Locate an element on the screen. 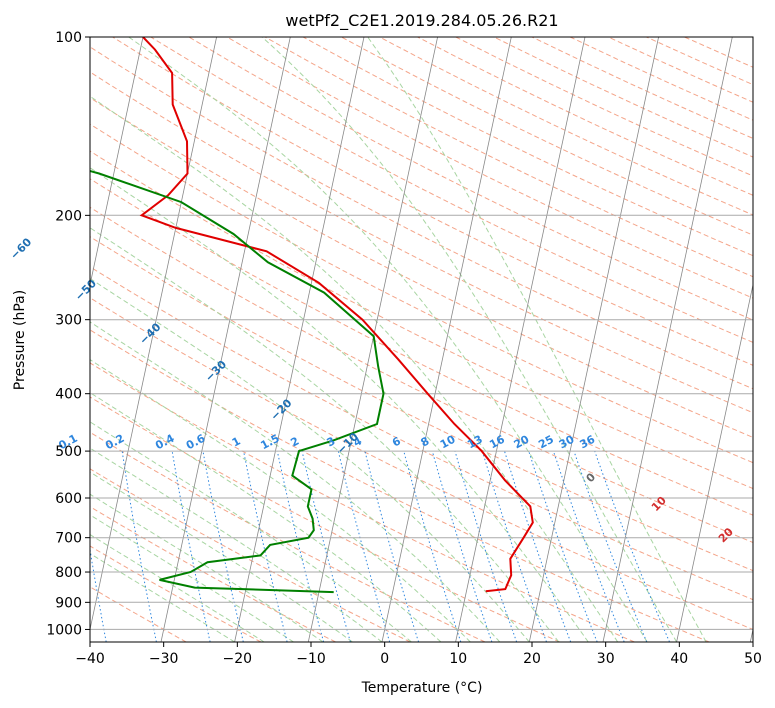 The height and width of the screenshot is (708, 775). y-tick-label: 100 is located at coordinates (68, 38).